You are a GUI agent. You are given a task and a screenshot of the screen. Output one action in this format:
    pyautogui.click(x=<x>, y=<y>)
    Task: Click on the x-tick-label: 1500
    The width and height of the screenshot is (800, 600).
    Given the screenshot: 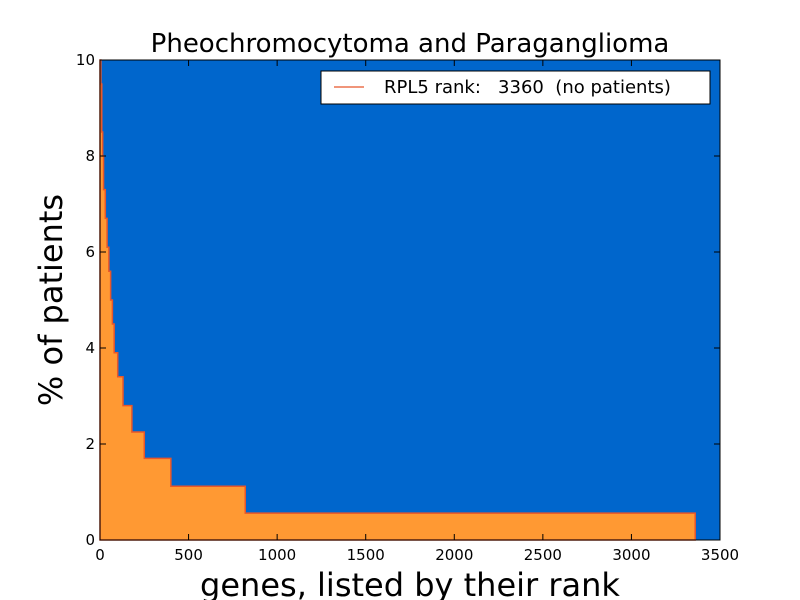 What is the action you would take?
    pyautogui.click(x=366, y=555)
    